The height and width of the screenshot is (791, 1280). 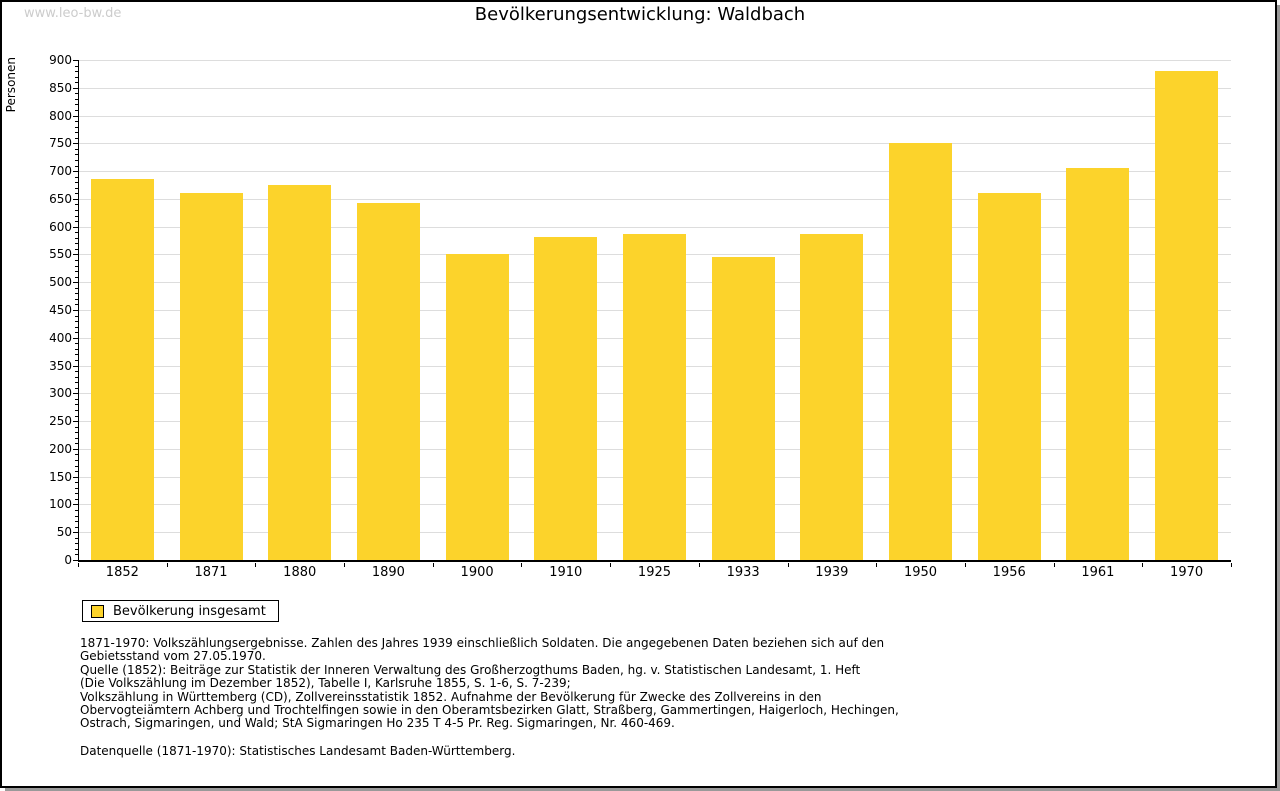 I want to click on bar-1925, so click(x=654, y=396).